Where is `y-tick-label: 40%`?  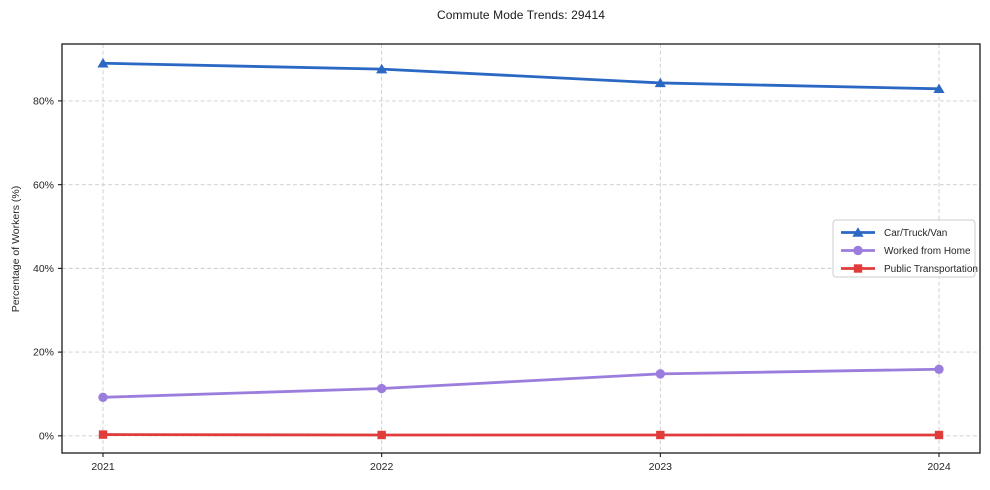 y-tick-label: 40% is located at coordinates (43, 269).